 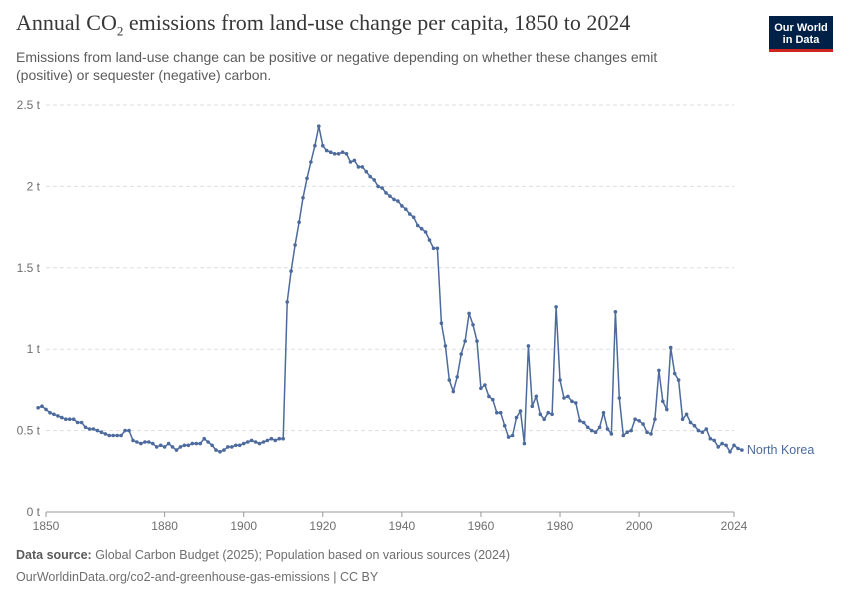 What do you see at coordinates (34, 349) in the screenshot?
I see `y-tick-label: 1 t` at bounding box center [34, 349].